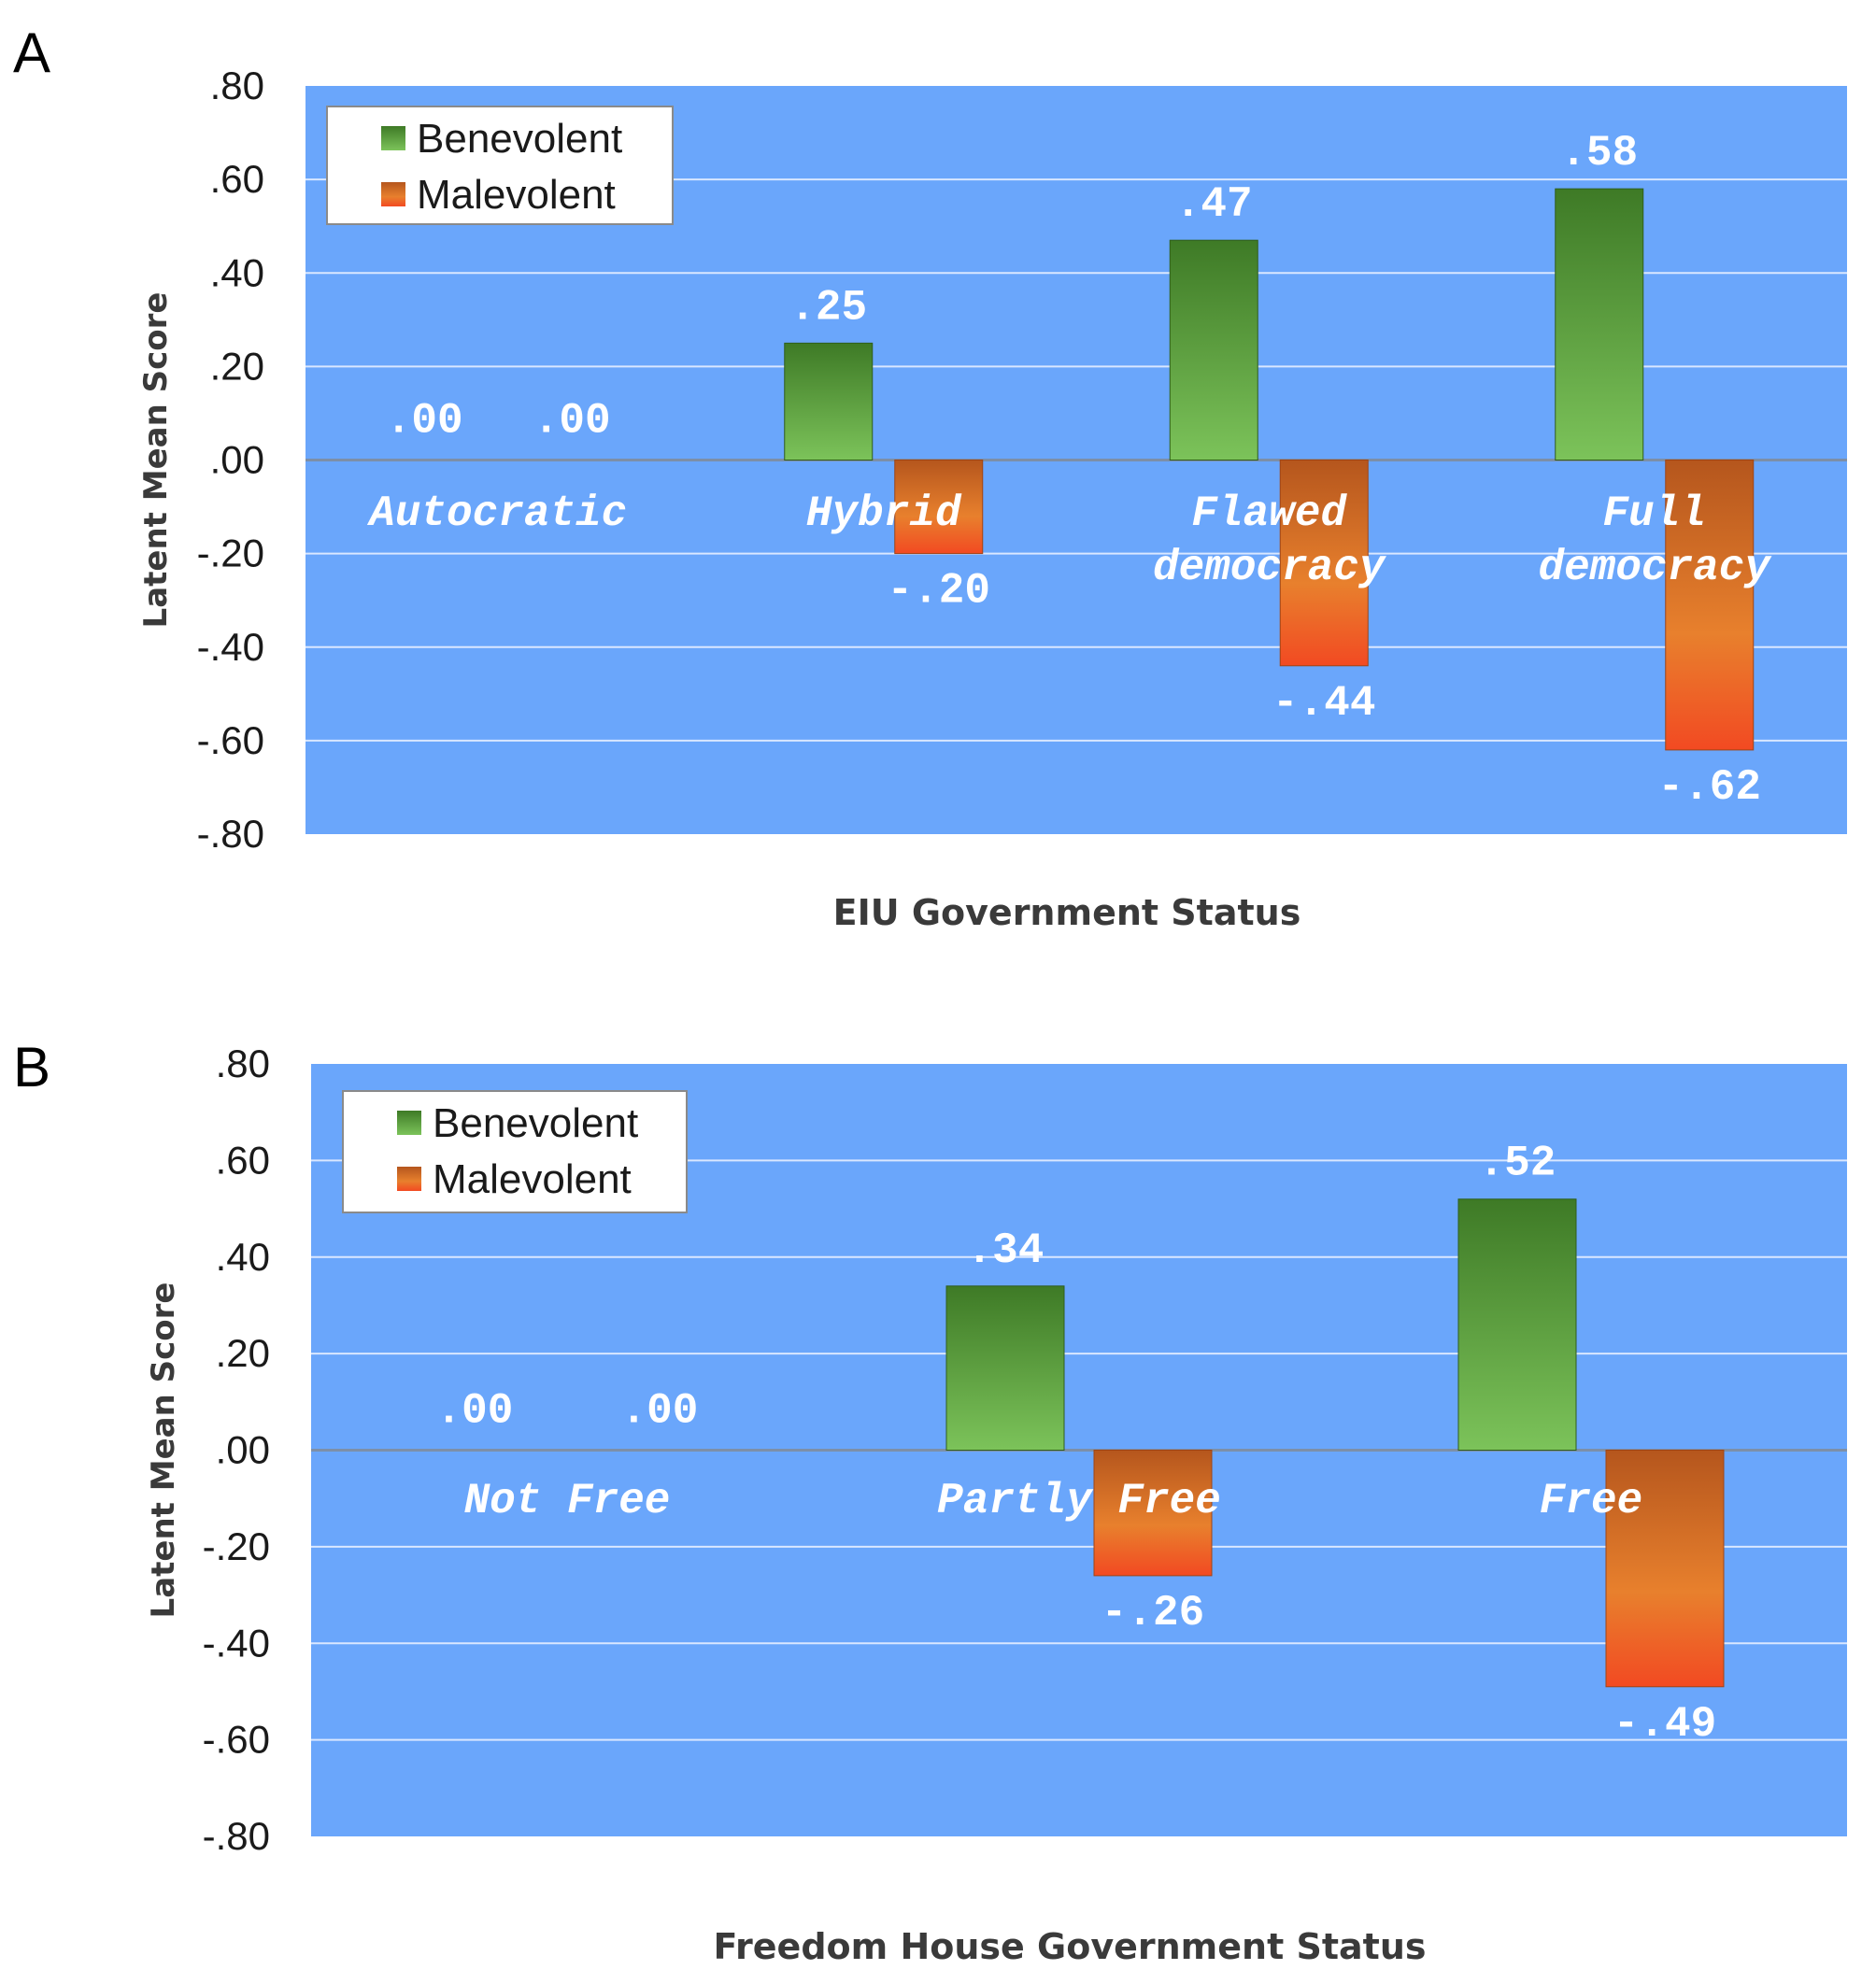 The height and width of the screenshot is (1984, 1876). I want to click on data-label-malevolent: -.44, so click(1323, 703).